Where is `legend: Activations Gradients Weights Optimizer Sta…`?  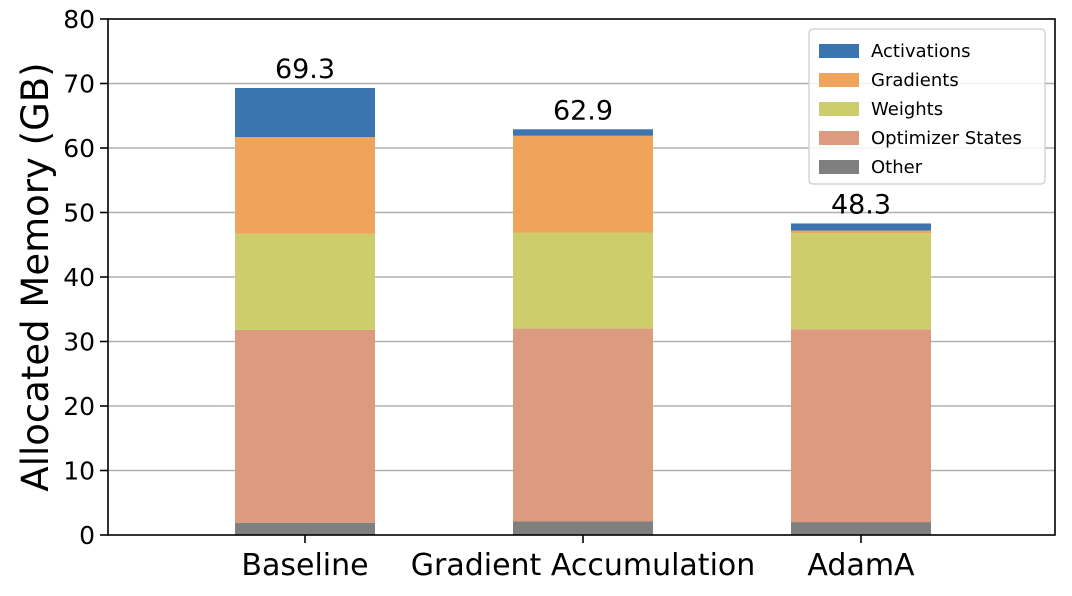
legend: Activations Gradients Weights Optimizer Sta… is located at coordinates (927, 106).